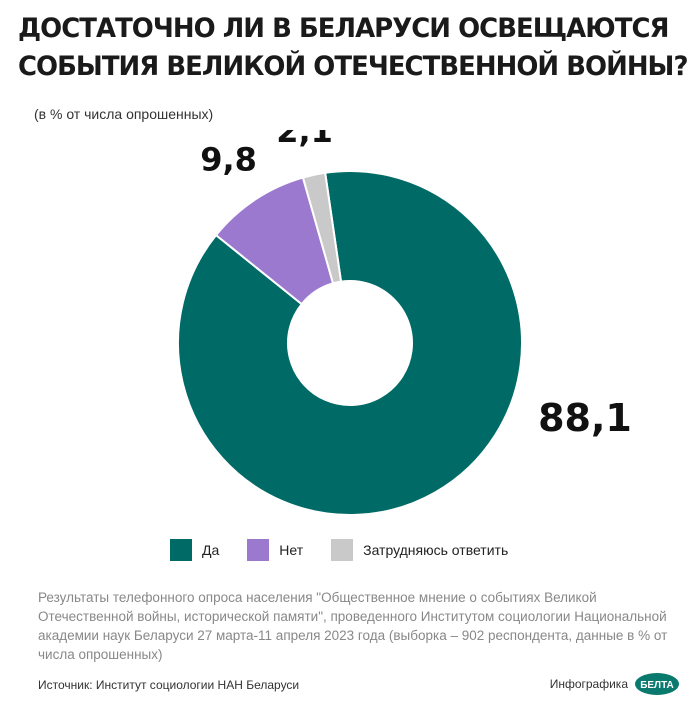 This screenshot has height=717, width=700. Describe the element at coordinates (181, 550) in the screenshot. I see `legend-swatch-yes` at that location.